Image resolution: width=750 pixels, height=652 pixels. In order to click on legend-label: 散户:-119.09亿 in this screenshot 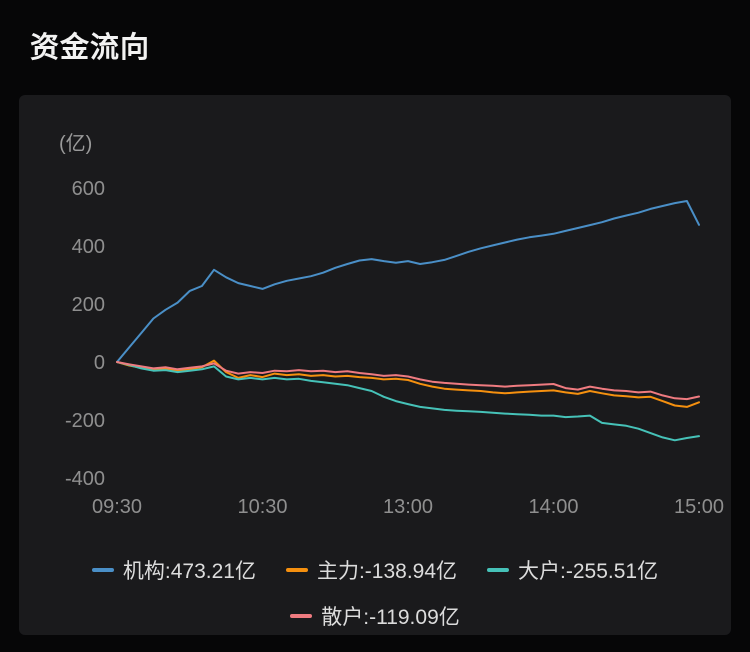, I will do `click(390, 617)`.